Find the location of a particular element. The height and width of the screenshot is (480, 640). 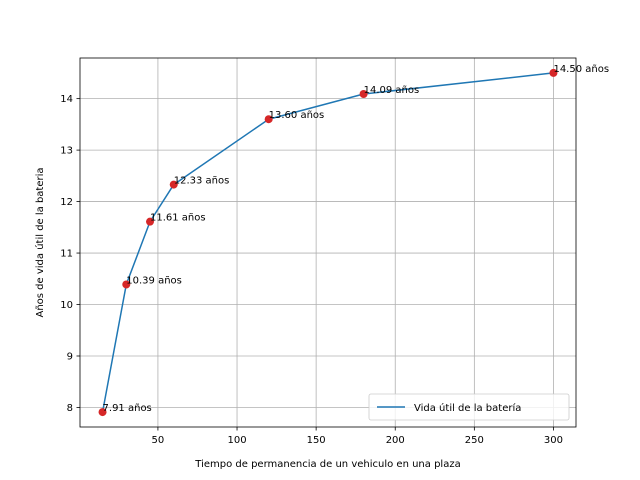

data-point-label: 11.61 años is located at coordinates (178, 218).